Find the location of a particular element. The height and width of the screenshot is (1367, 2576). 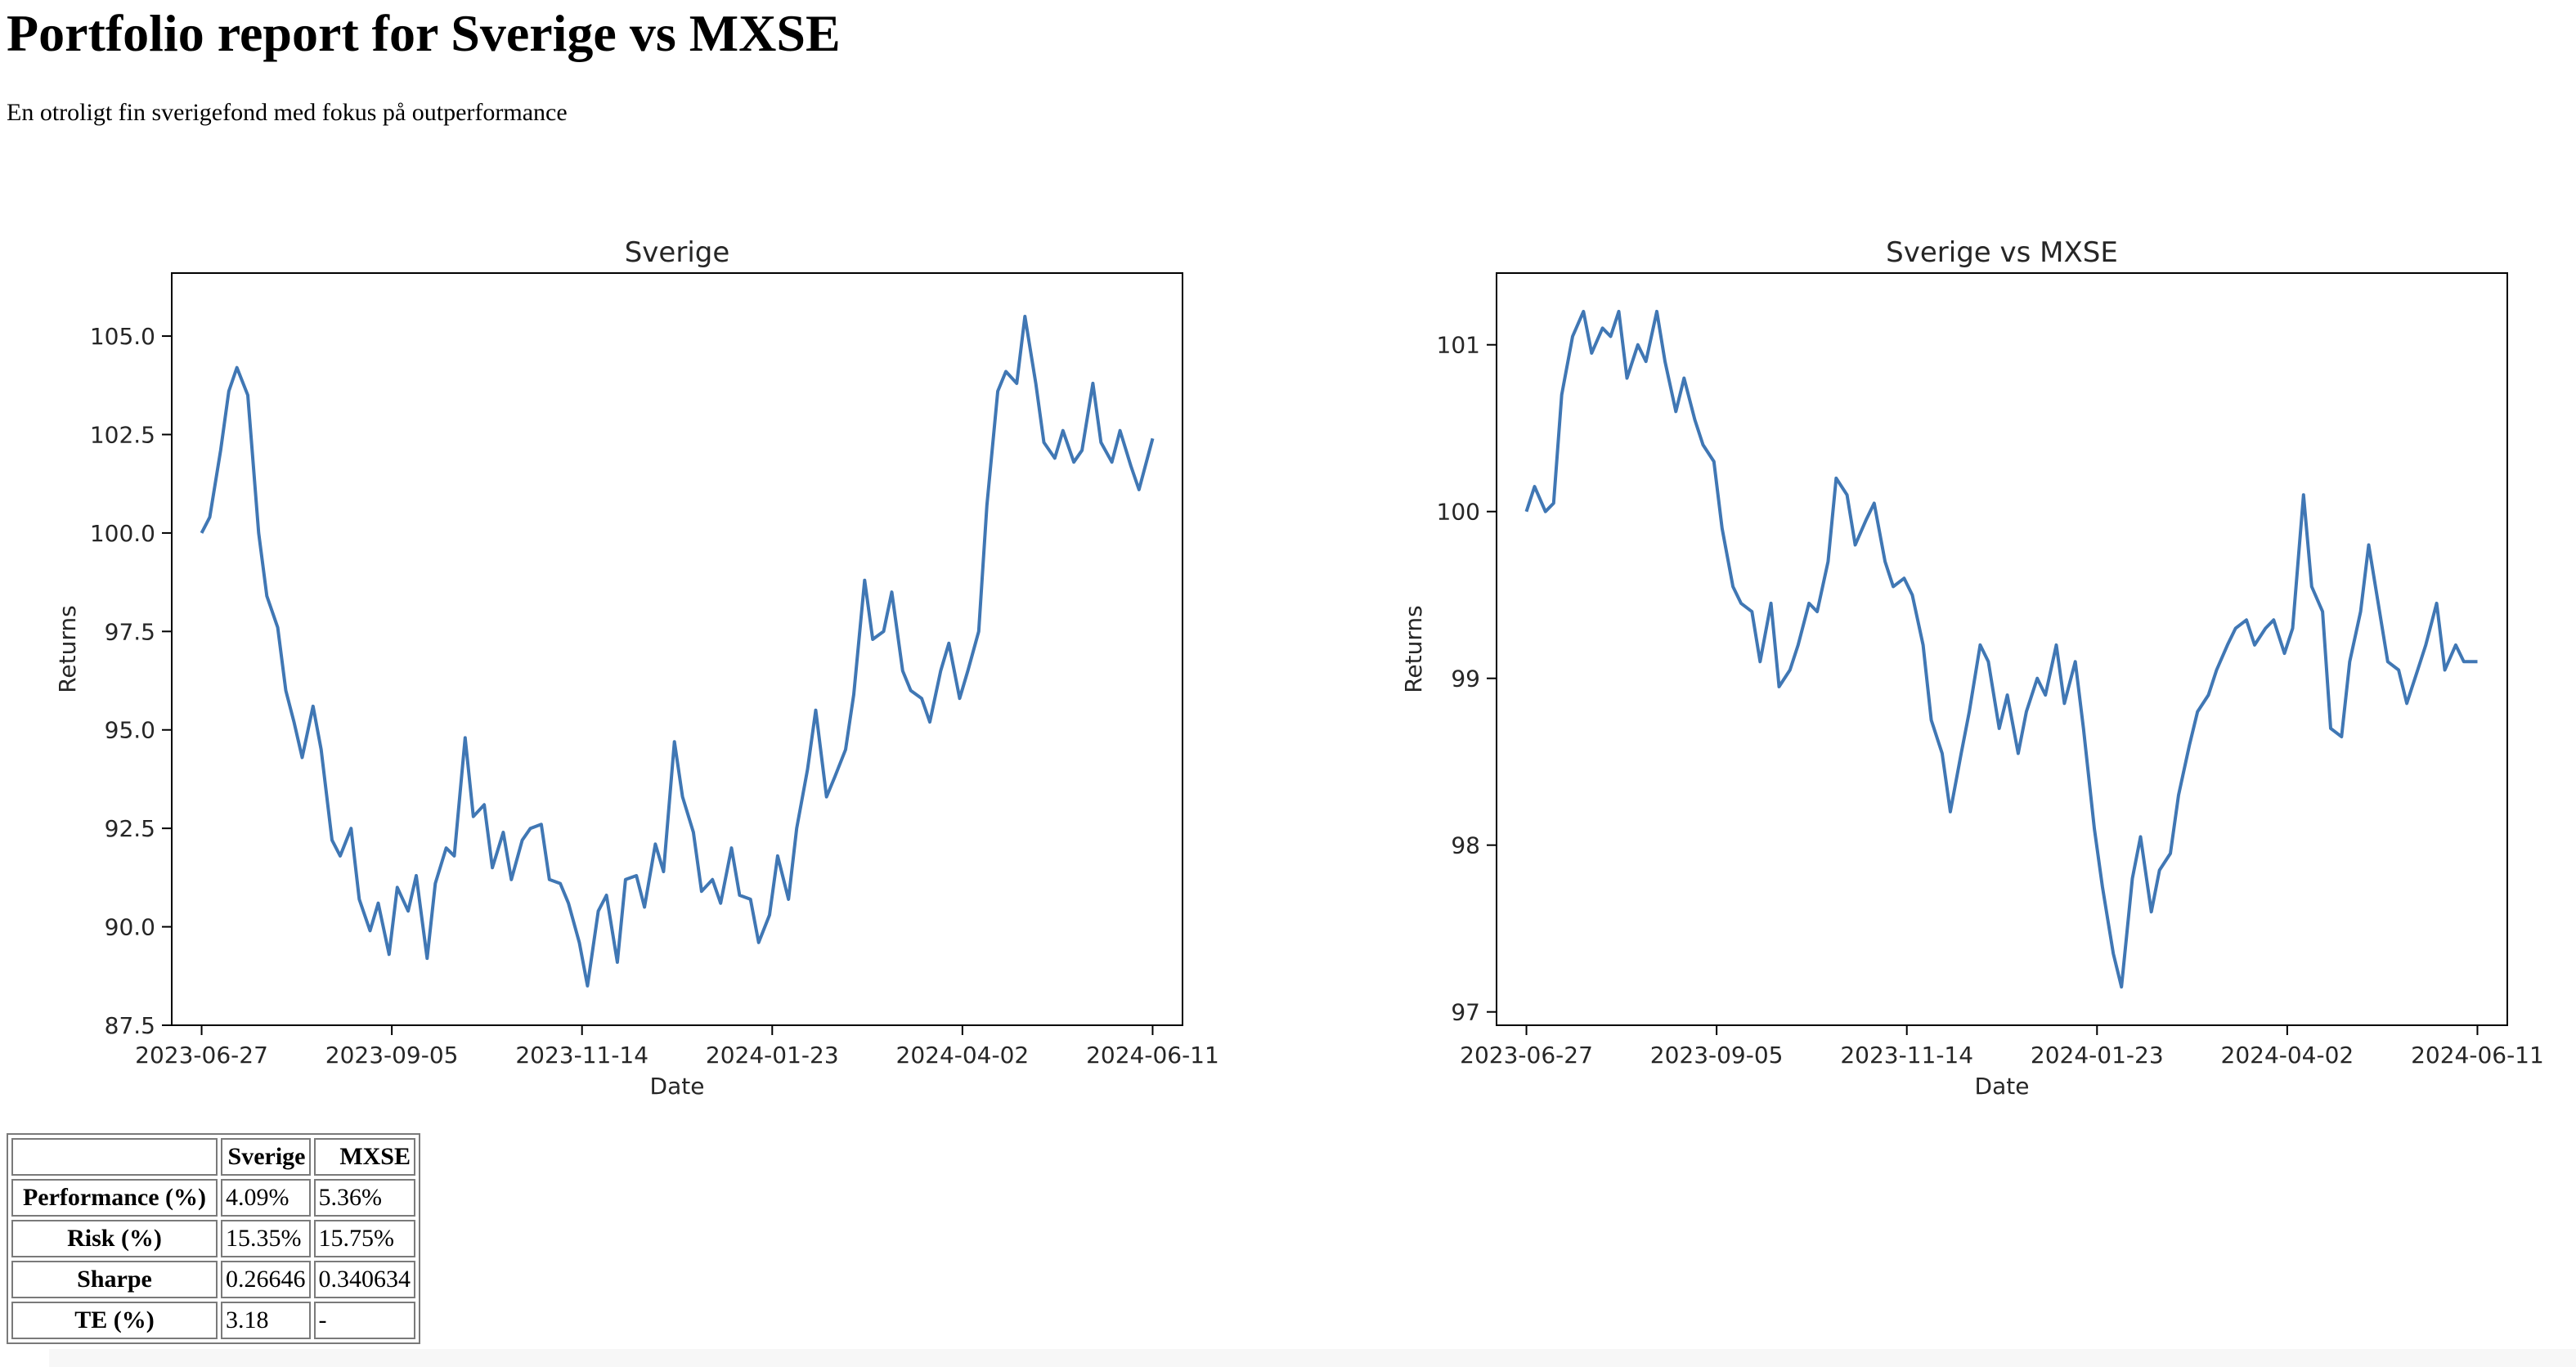

stats-cell-sverige: 3.18 is located at coordinates (266, 1320).